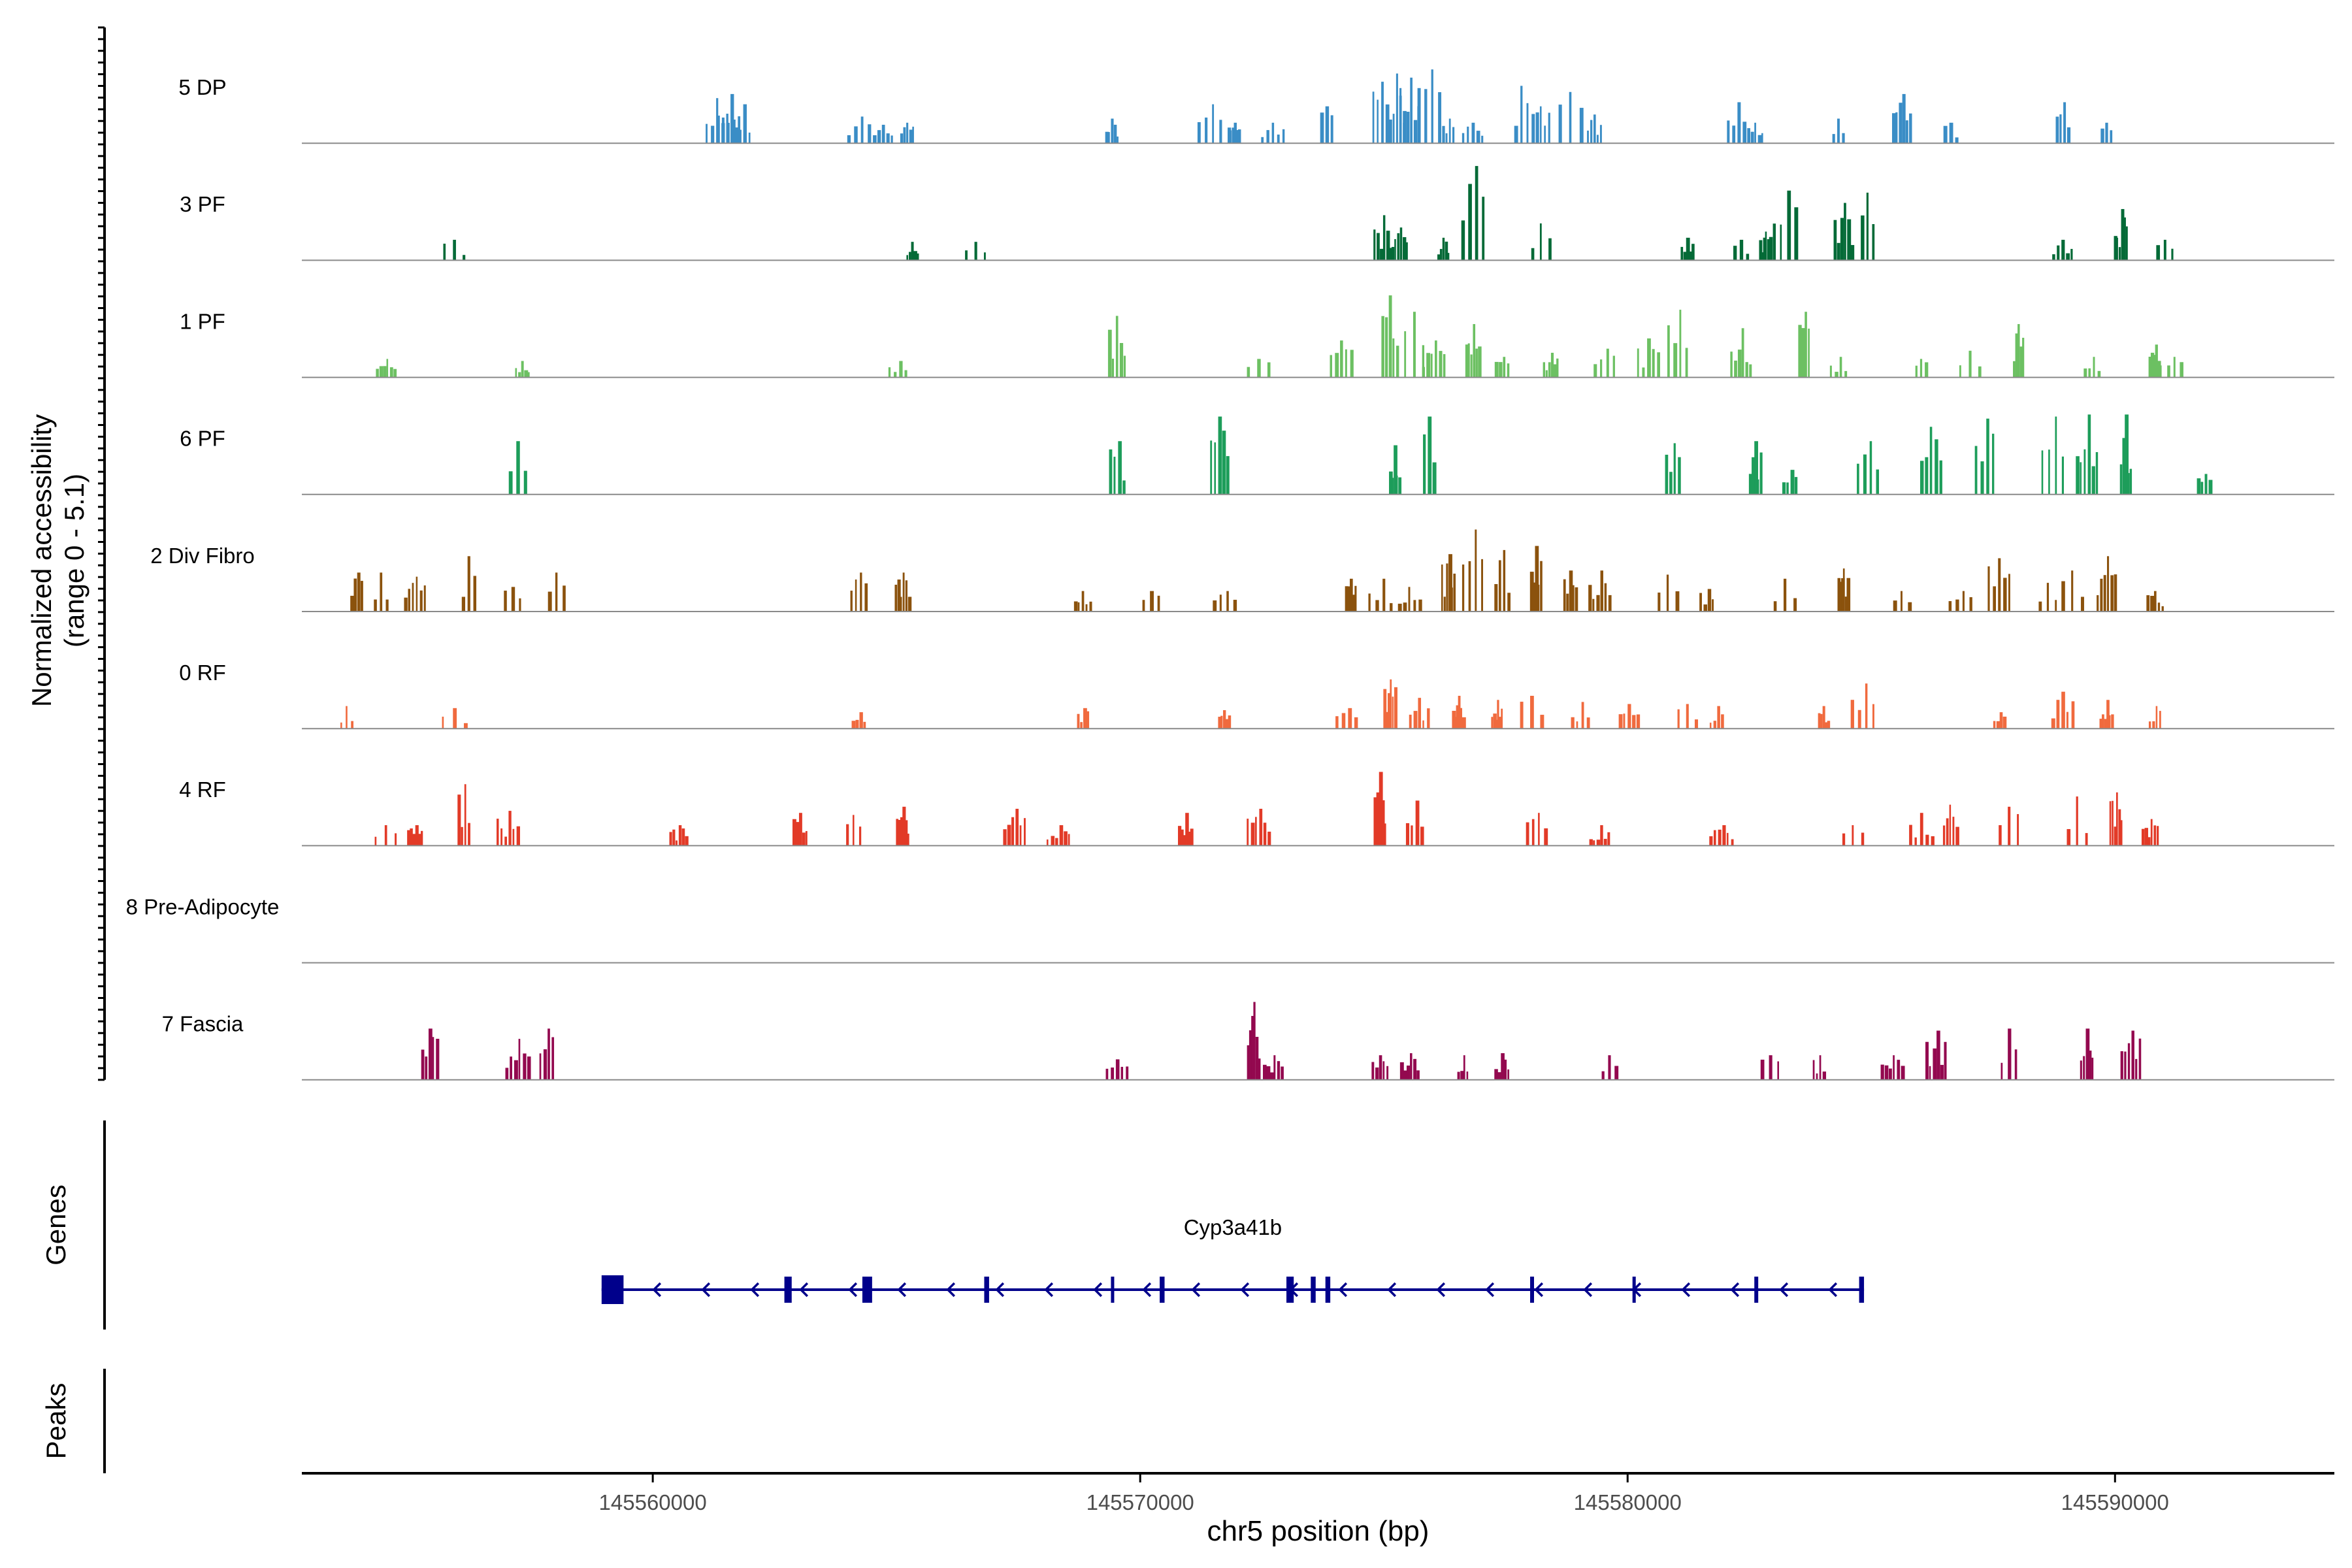 Image resolution: width=2352 pixels, height=1568 pixels. What do you see at coordinates (202, 556) in the screenshot?
I see `track-label: 2 Div Fibro` at bounding box center [202, 556].